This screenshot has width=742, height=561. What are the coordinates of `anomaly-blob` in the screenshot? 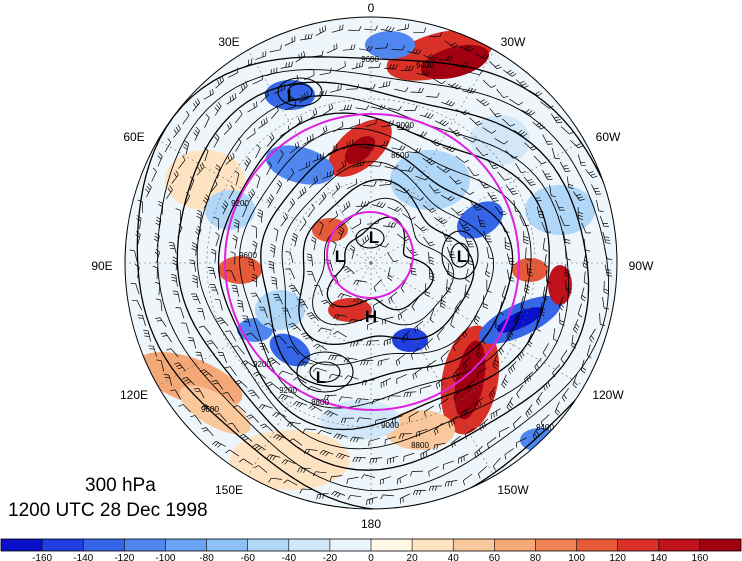 It's located at (420, 430).